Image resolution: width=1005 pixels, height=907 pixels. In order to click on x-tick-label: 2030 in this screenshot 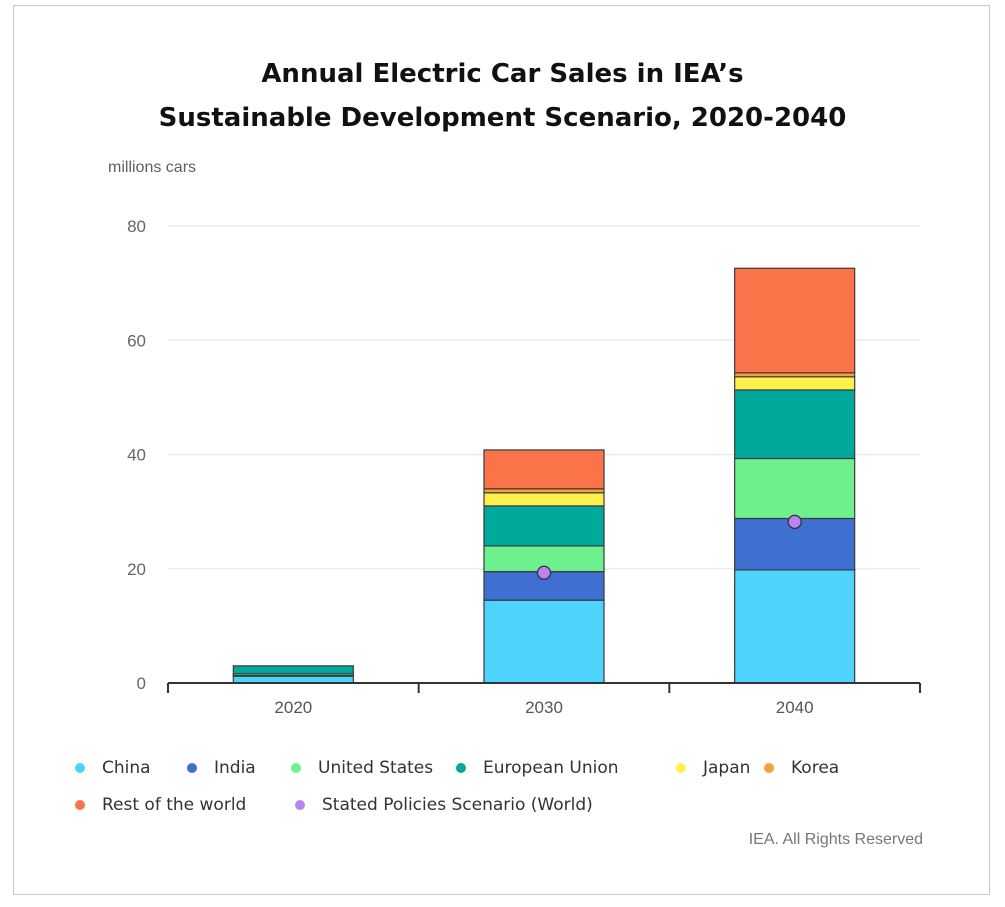, I will do `click(544, 707)`.